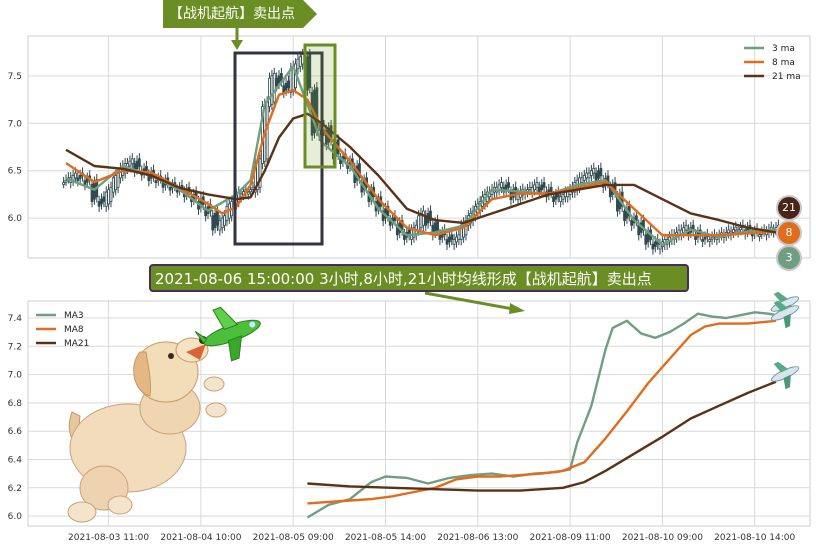 The width and height of the screenshot is (816, 548). Describe the element at coordinates (76, 344) in the screenshot. I see `legend-label: MA21` at that location.